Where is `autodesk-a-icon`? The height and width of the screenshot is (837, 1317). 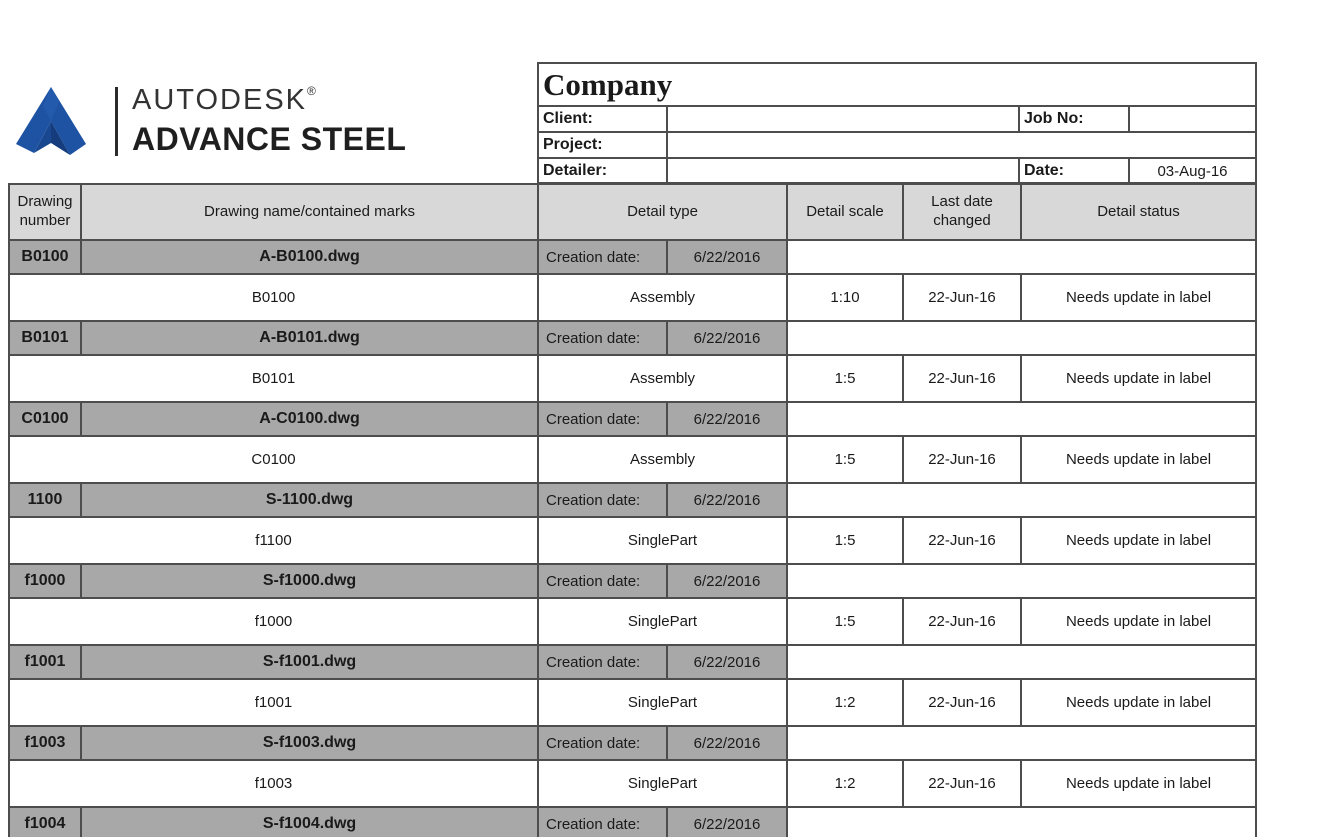 autodesk-a-icon is located at coordinates (51, 121).